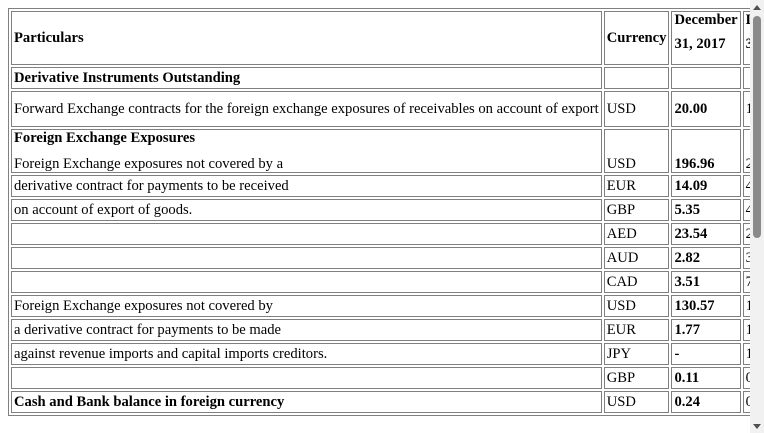  What do you see at coordinates (748, 44) in the screenshot?
I see `header-dec-2016-line2: 31, 2016` at bounding box center [748, 44].